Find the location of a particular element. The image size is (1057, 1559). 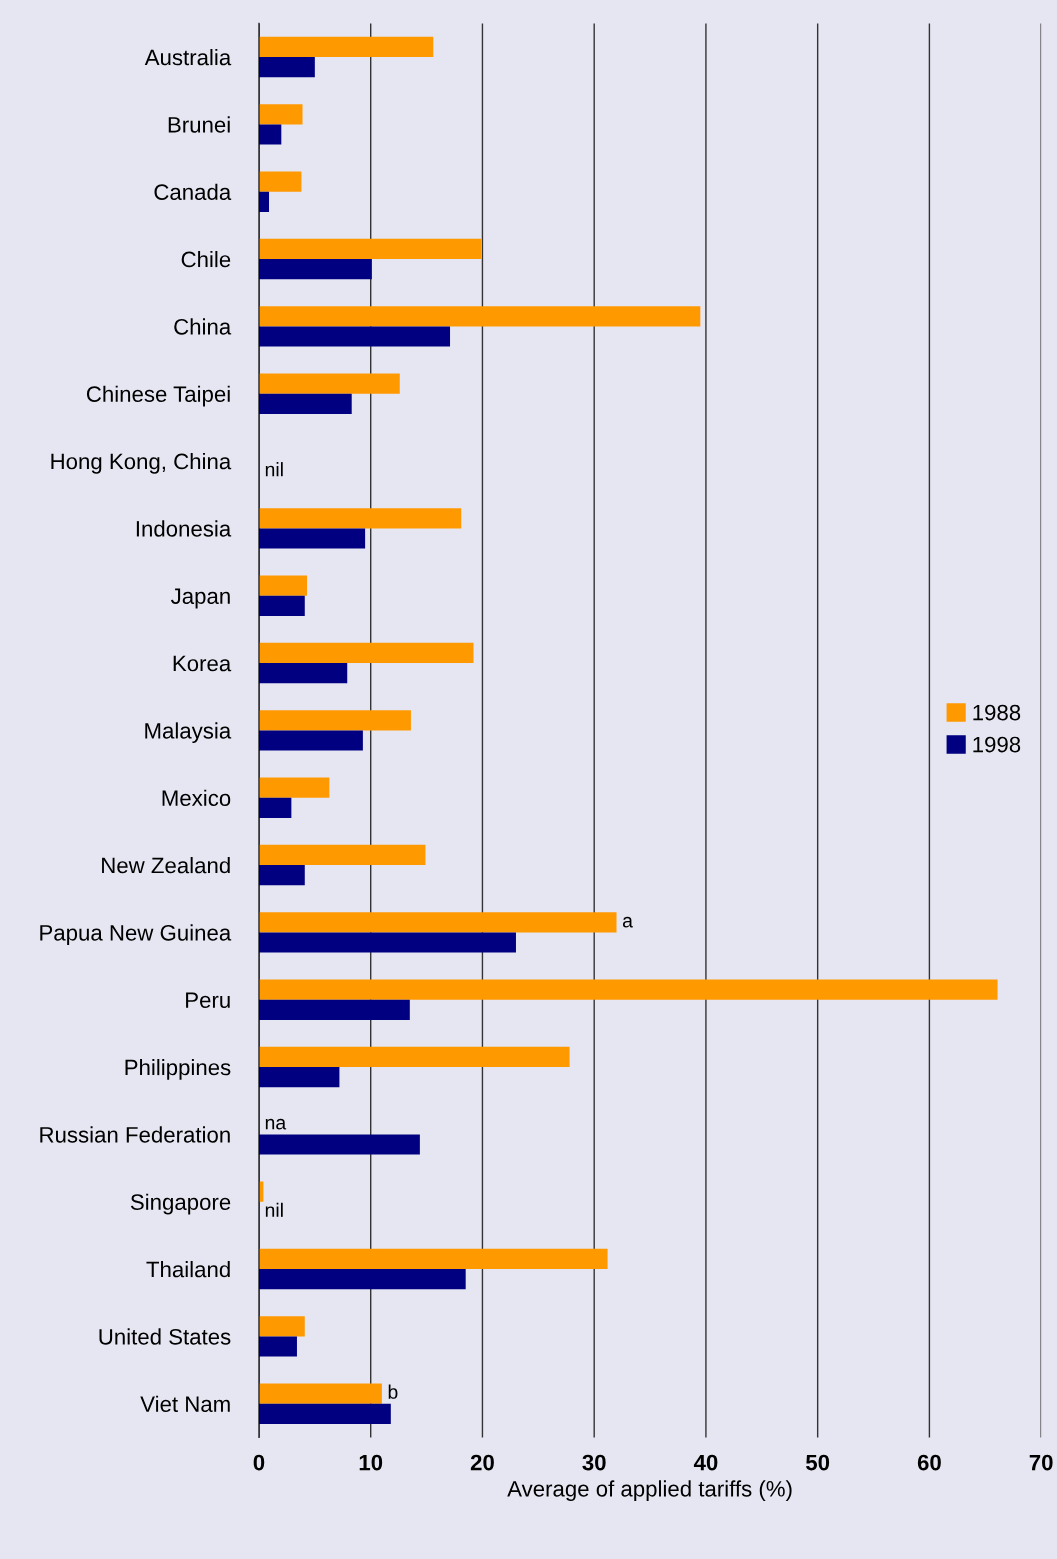

y-tick-label: New Zealand is located at coordinates (166, 865).